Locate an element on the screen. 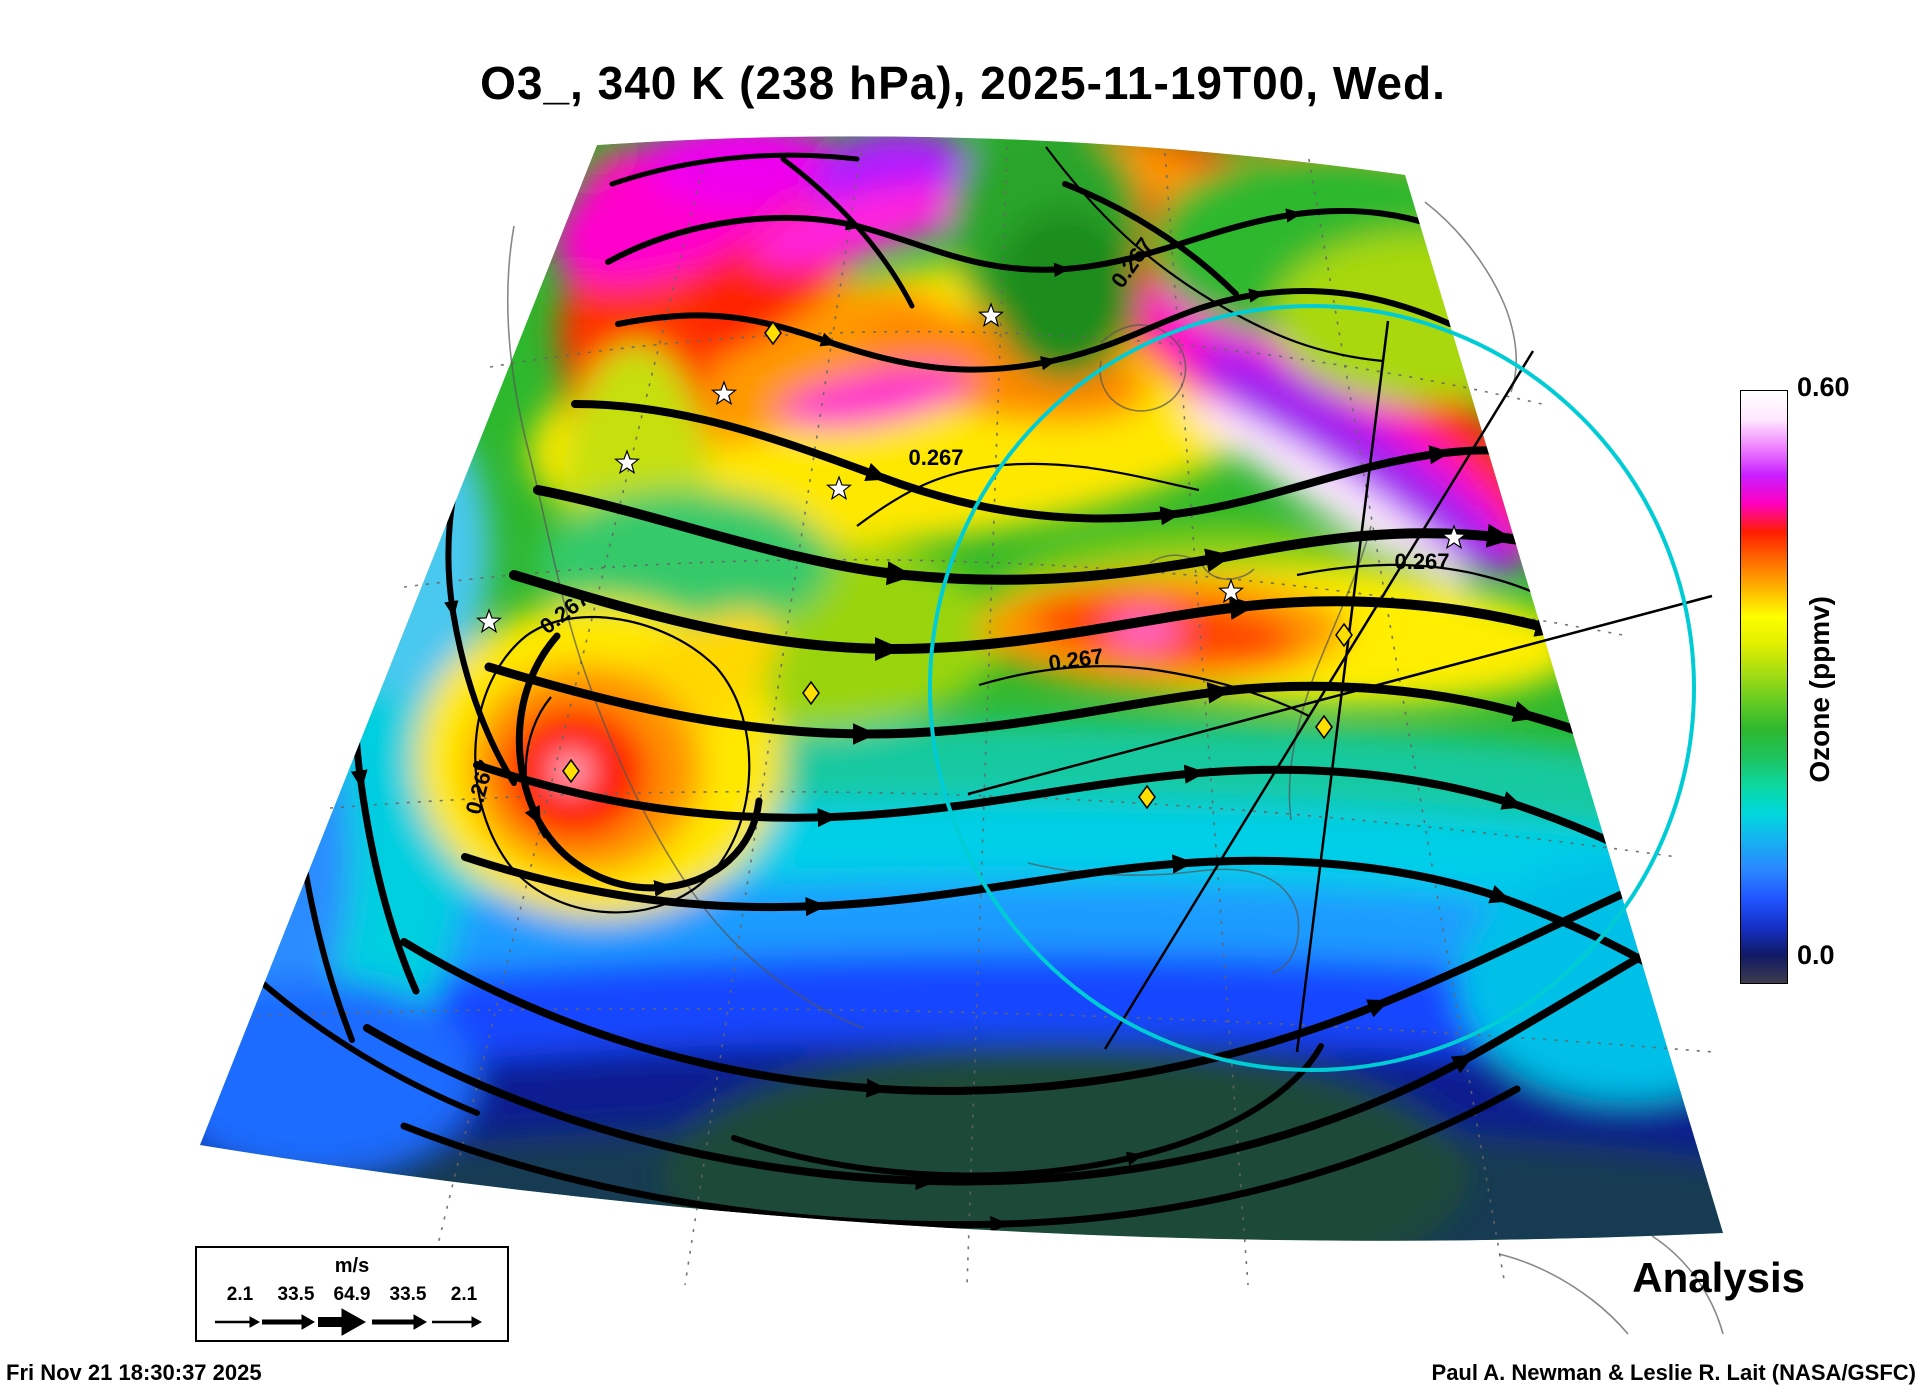  colorbar is located at coordinates (1764, 687).